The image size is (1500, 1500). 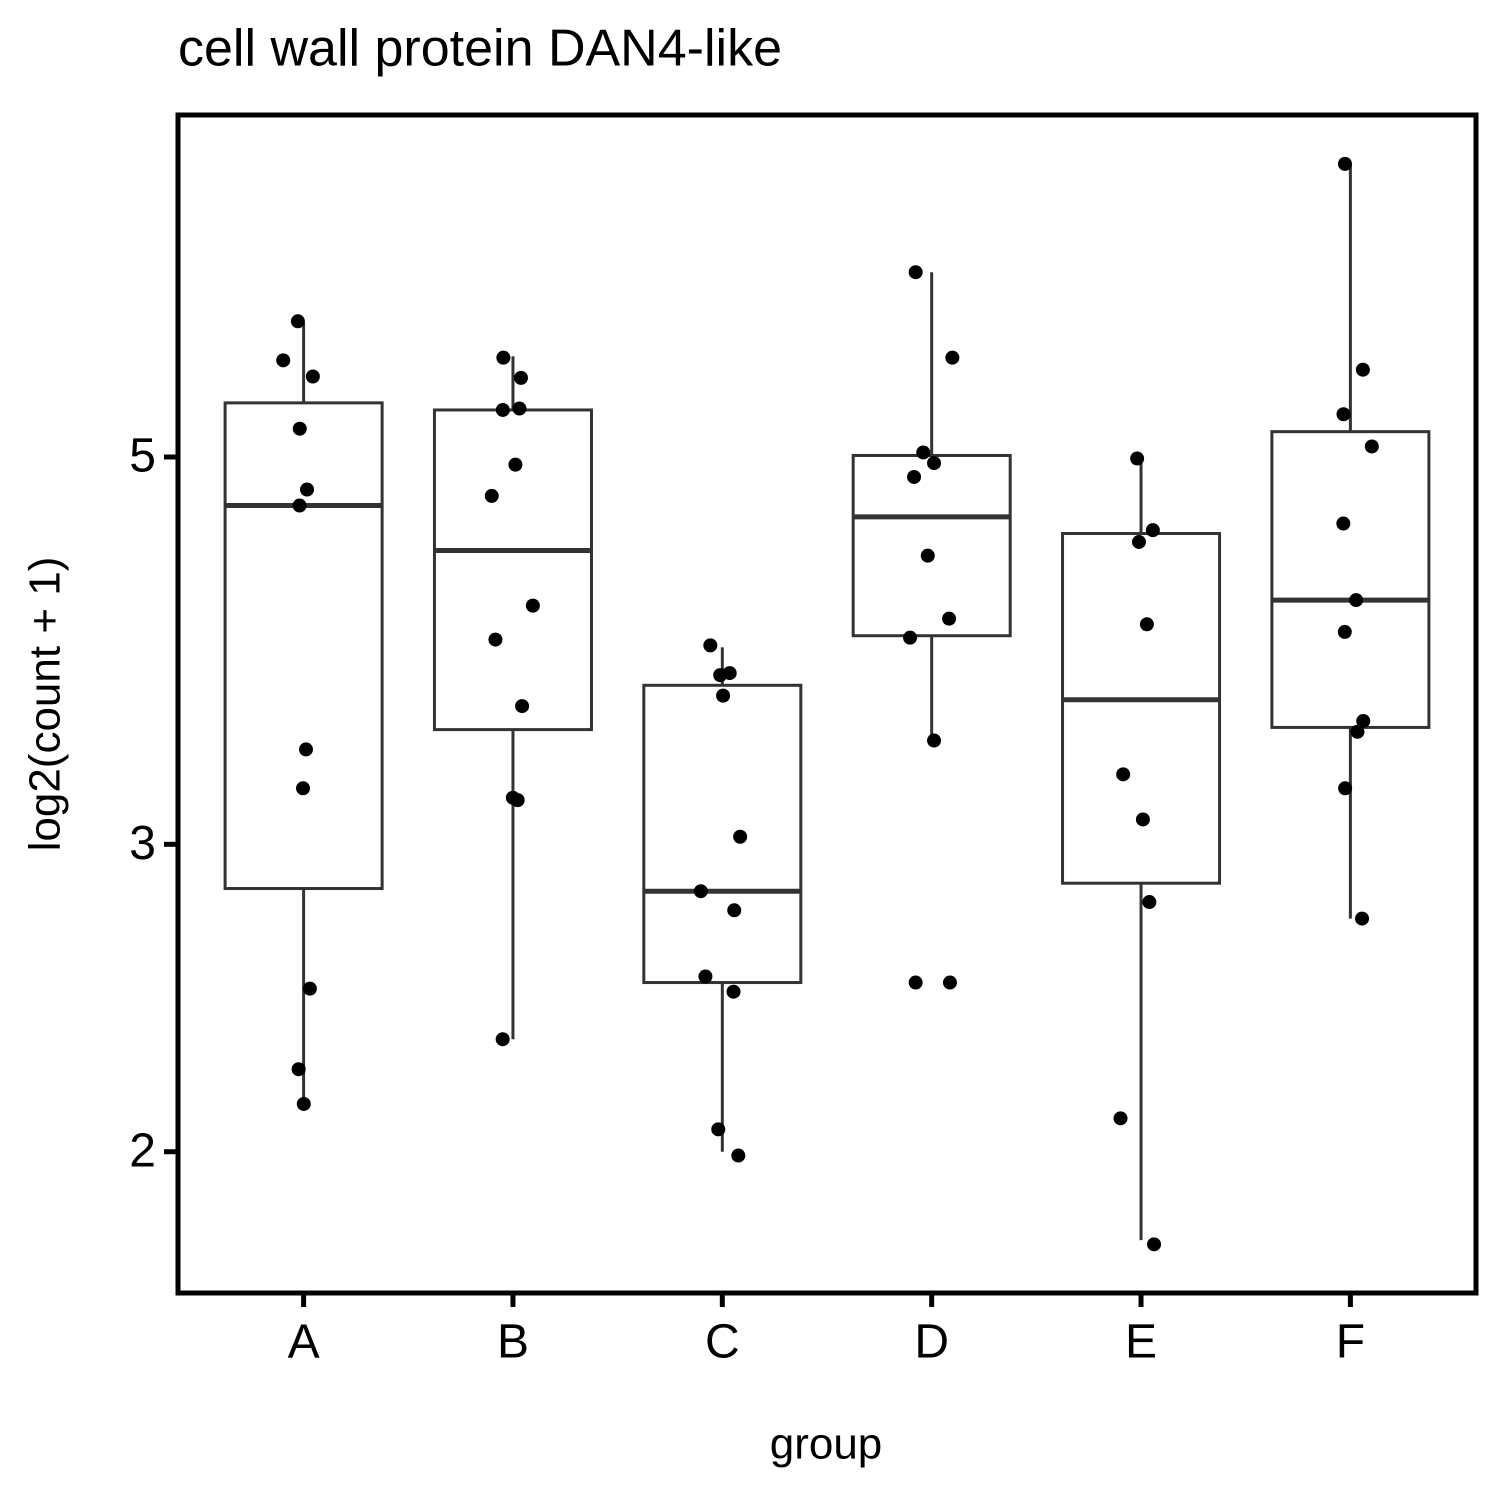 I want to click on y-tick-label: 5, so click(x=142, y=456).